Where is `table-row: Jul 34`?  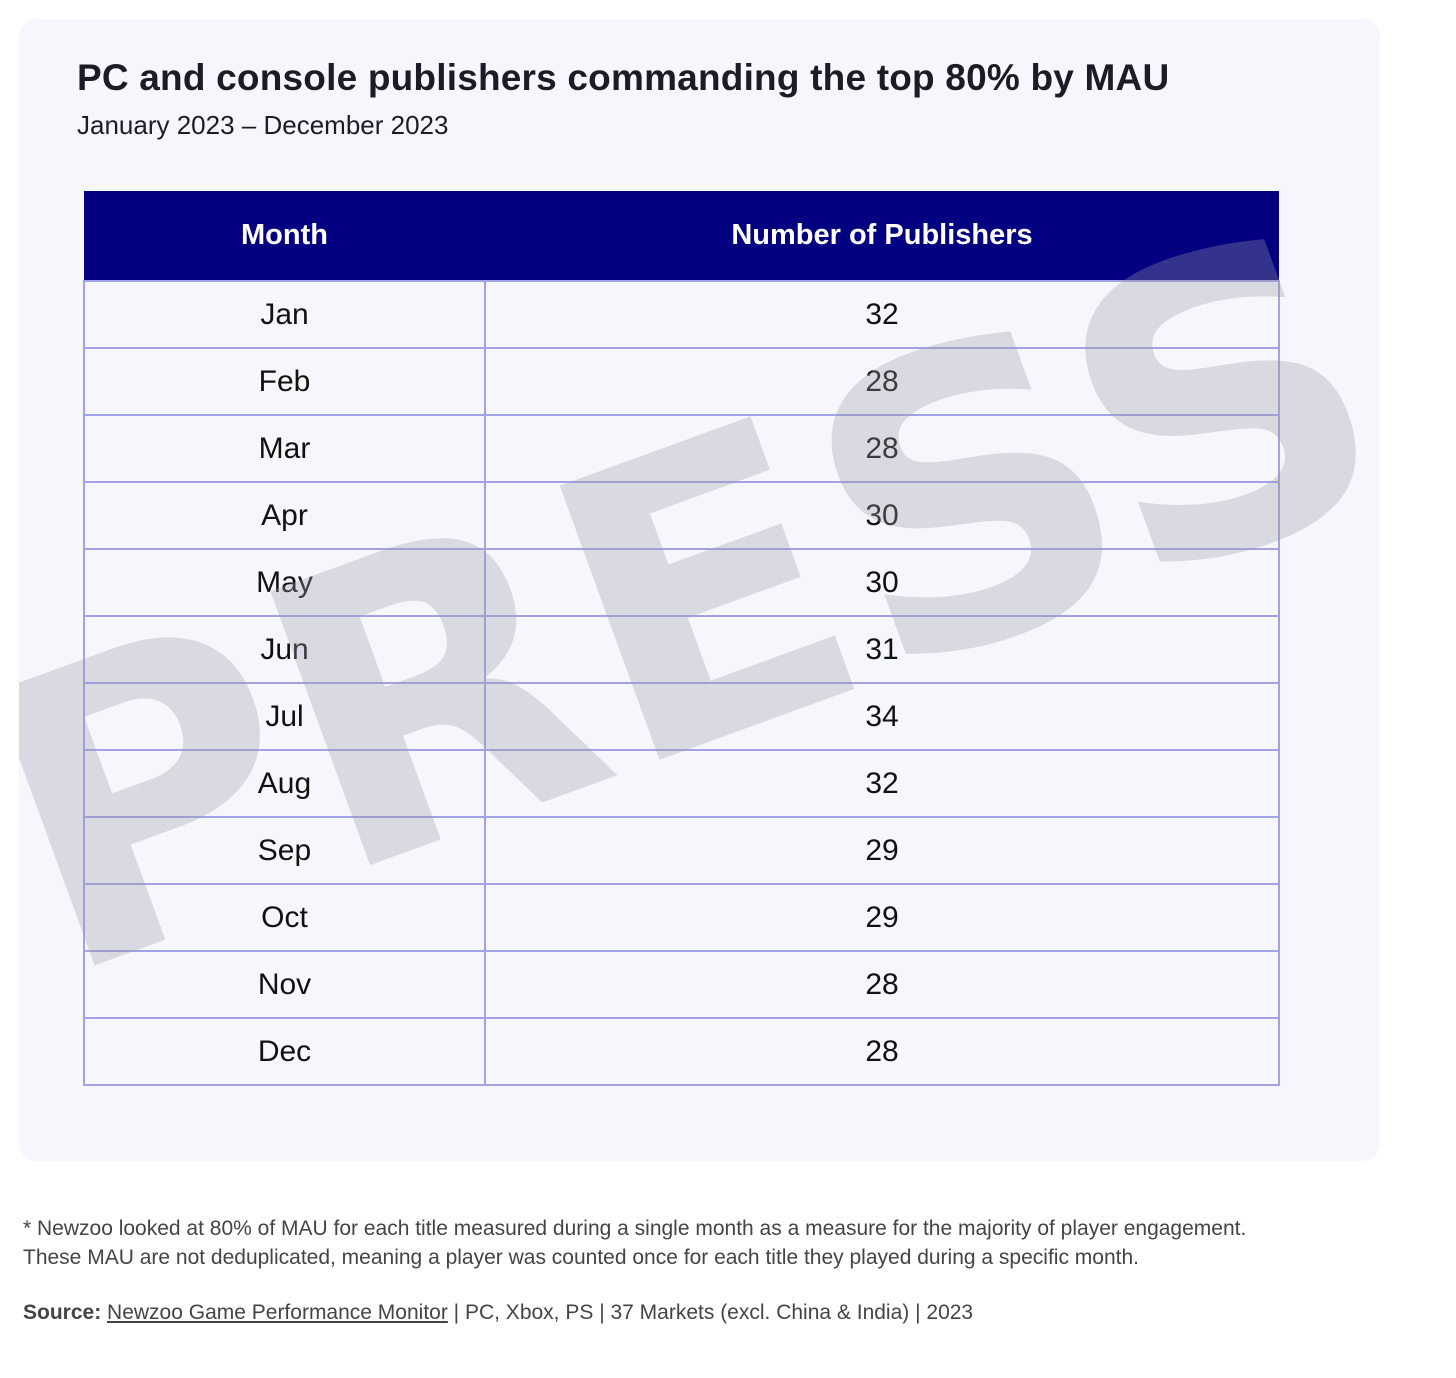
table-row: Jul 34 is located at coordinates (681, 716).